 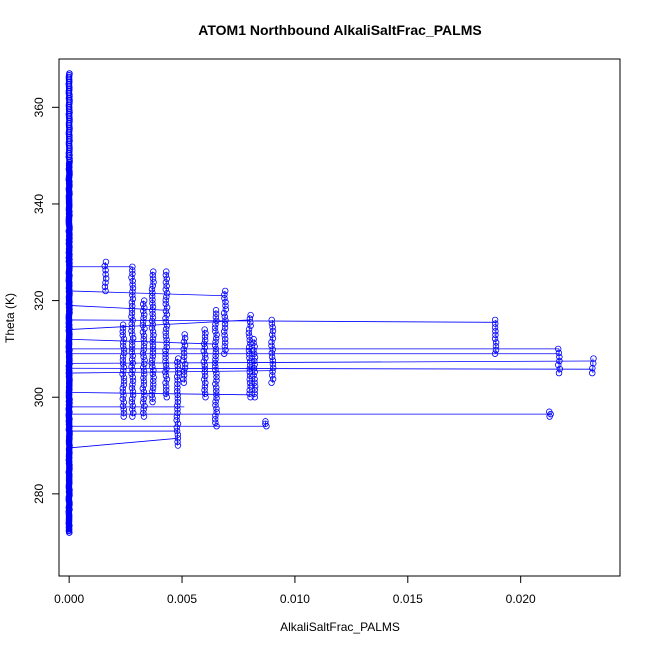 What do you see at coordinates (295, 599) in the screenshot?
I see `x-tick-label: 0.010` at bounding box center [295, 599].